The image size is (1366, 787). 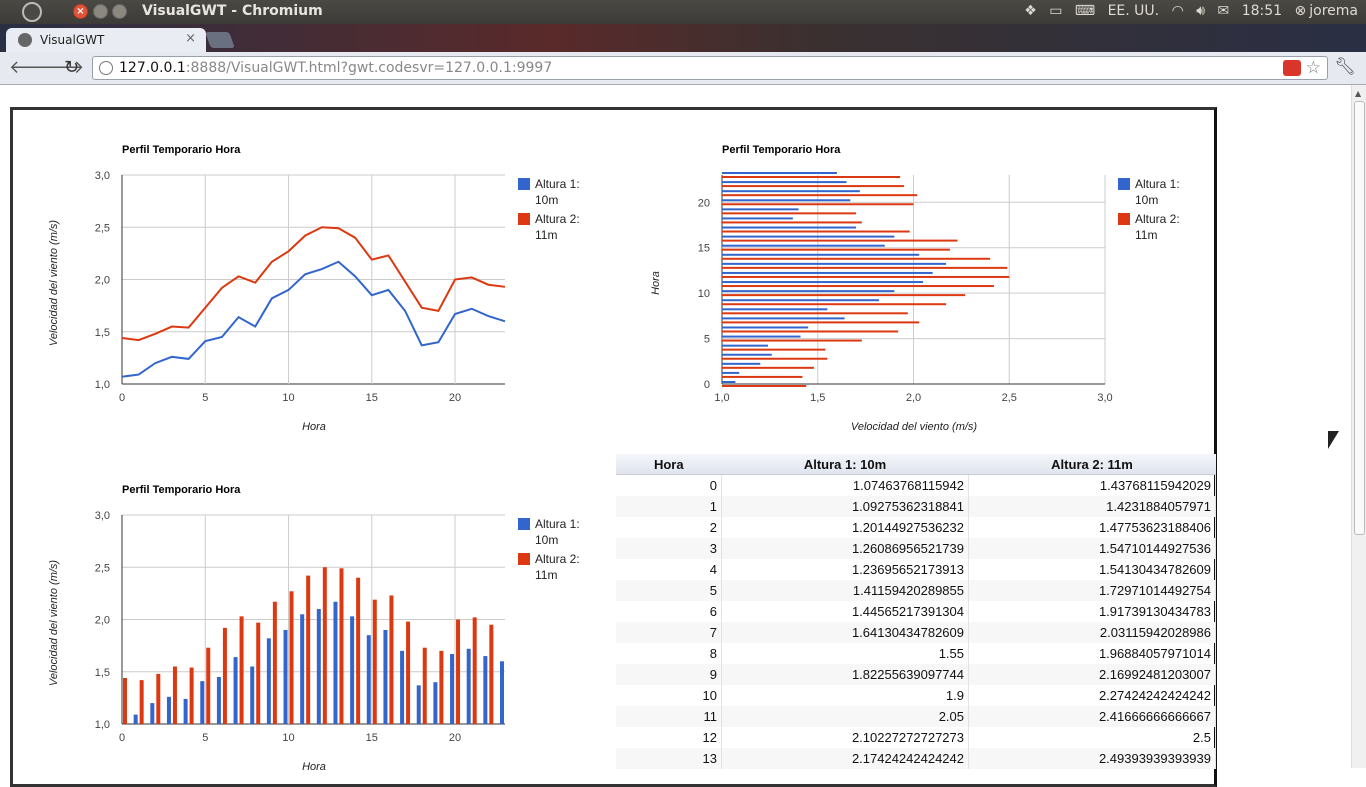 I want to click on scroll-up-arrow-icon: ▲, so click(x=1358, y=93).